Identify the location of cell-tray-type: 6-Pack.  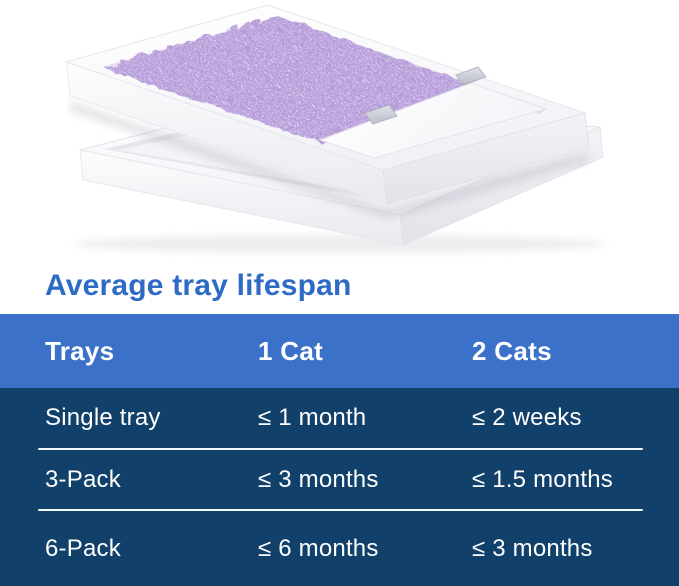
(83, 548).